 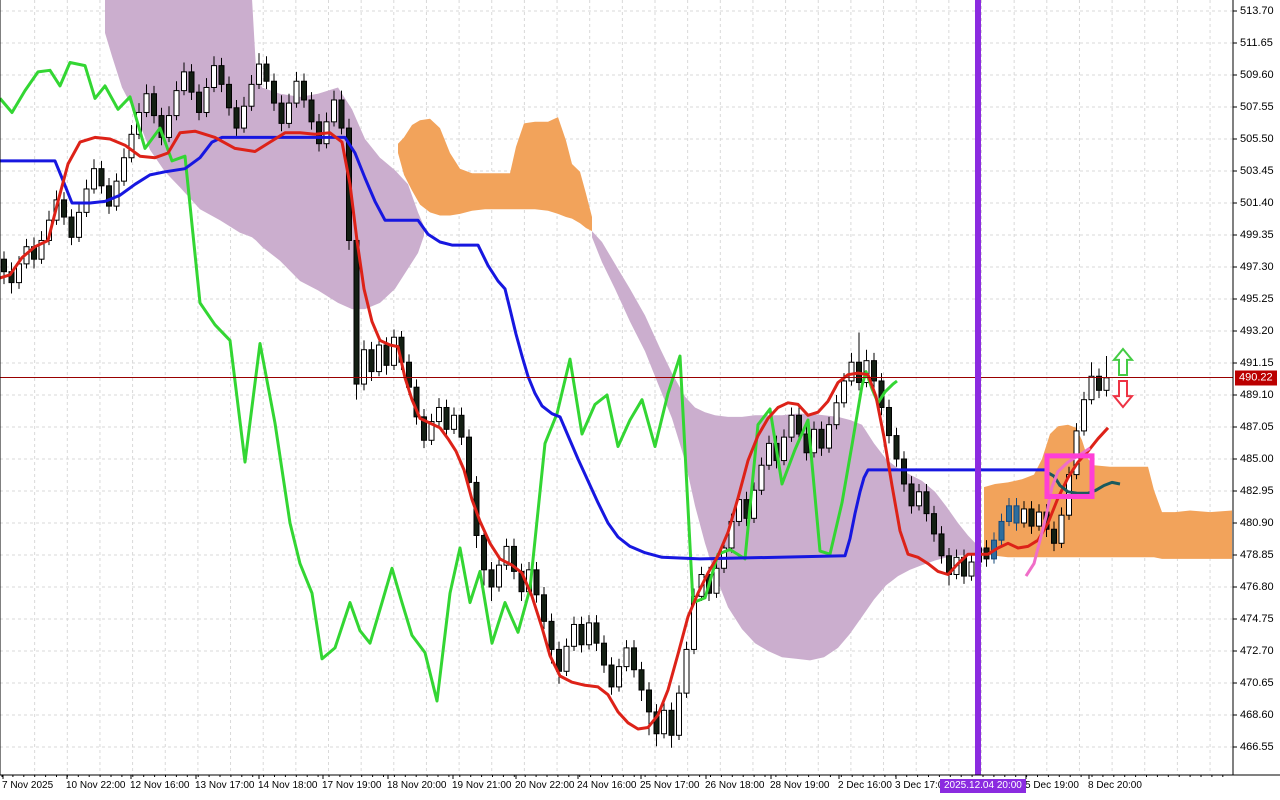 What do you see at coordinates (865, 785) in the screenshot?
I see `time-axis-label: 2 Dec 16:00` at bounding box center [865, 785].